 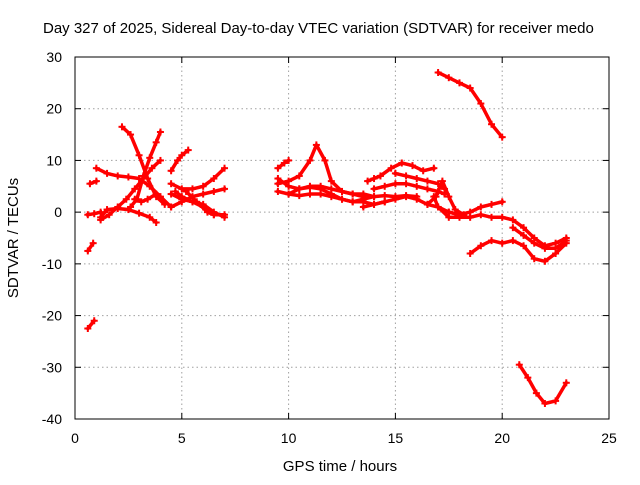 What do you see at coordinates (609, 438) in the screenshot?
I see `x-tick-label: 25` at bounding box center [609, 438].